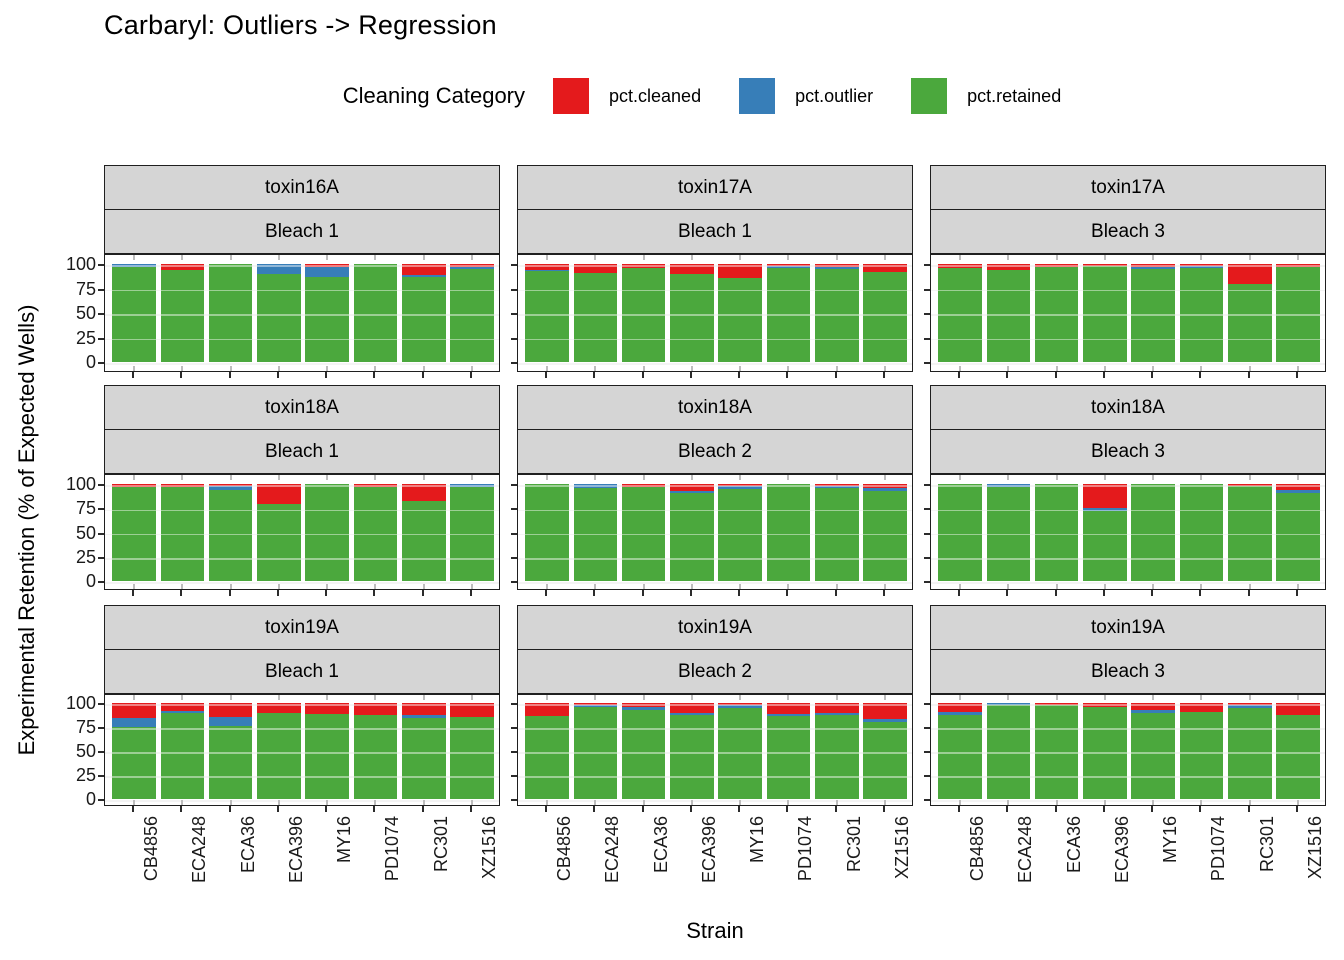  Describe the element at coordinates (715, 407) in the screenshot. I see `facet-strip-toxin: toxin18A` at that location.